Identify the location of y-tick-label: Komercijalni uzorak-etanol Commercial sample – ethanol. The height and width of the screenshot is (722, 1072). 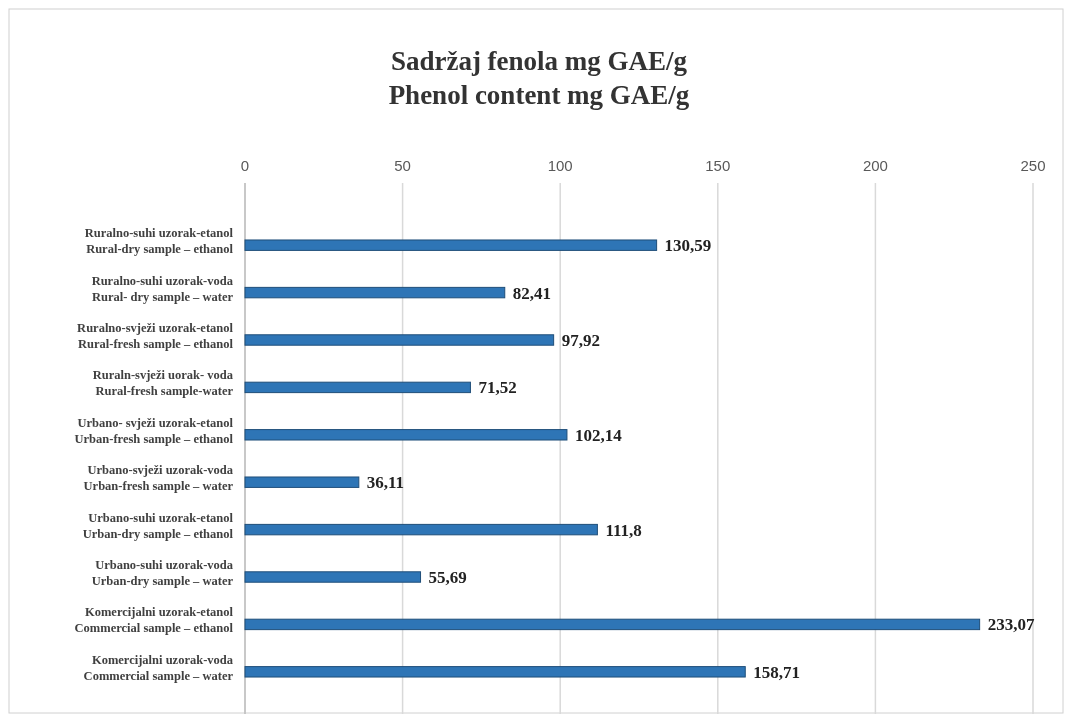
(154, 620).